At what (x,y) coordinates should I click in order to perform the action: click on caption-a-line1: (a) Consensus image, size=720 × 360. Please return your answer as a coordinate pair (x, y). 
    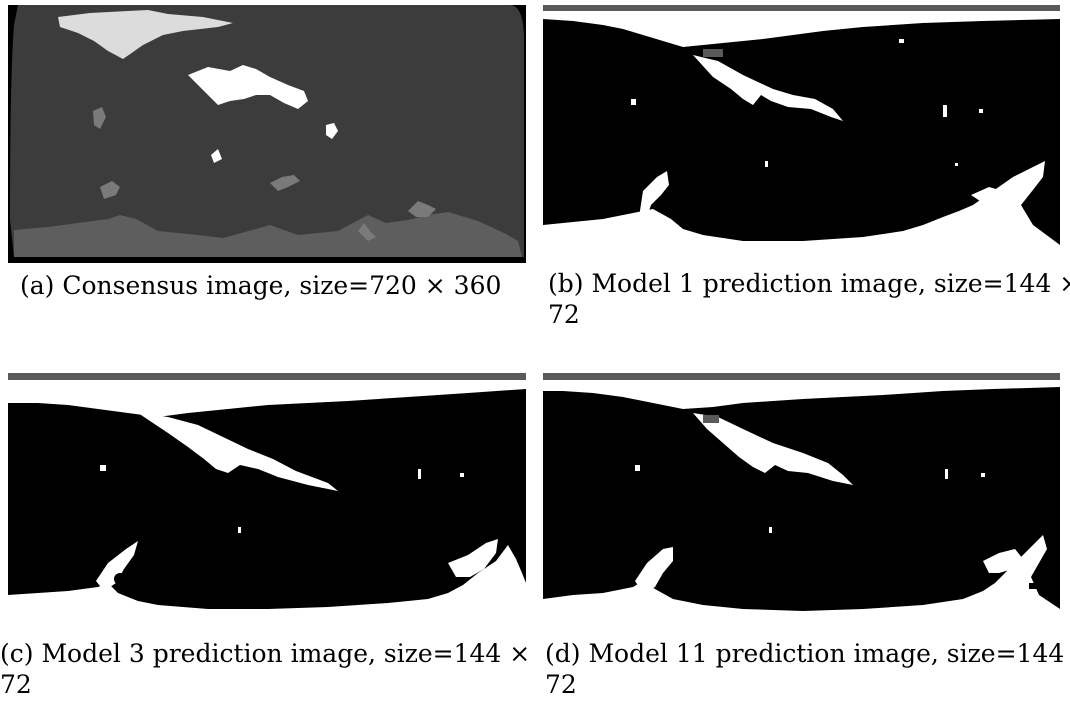
    Looking at the image, I should click on (261, 285).